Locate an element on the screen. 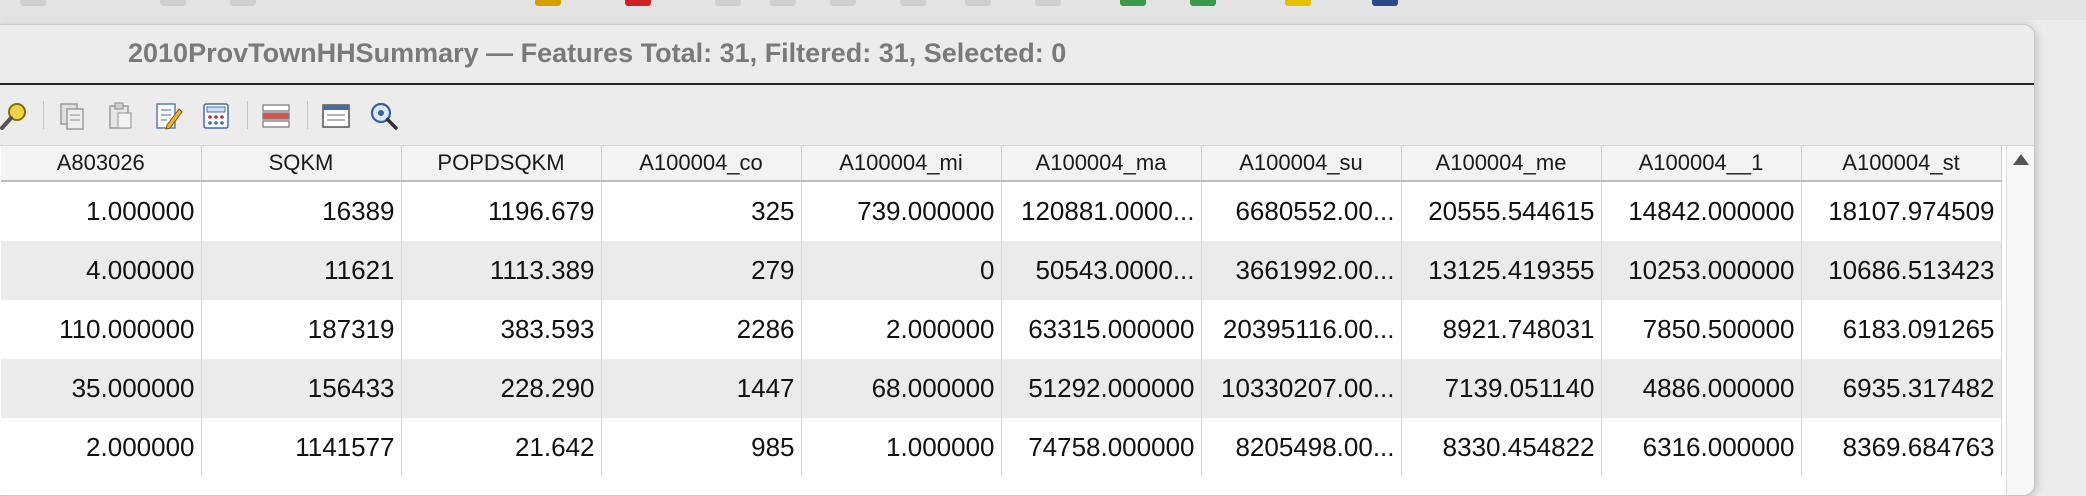 Image resolution: width=2086 pixels, height=496 pixels. paste-button is located at coordinates (120, 116).